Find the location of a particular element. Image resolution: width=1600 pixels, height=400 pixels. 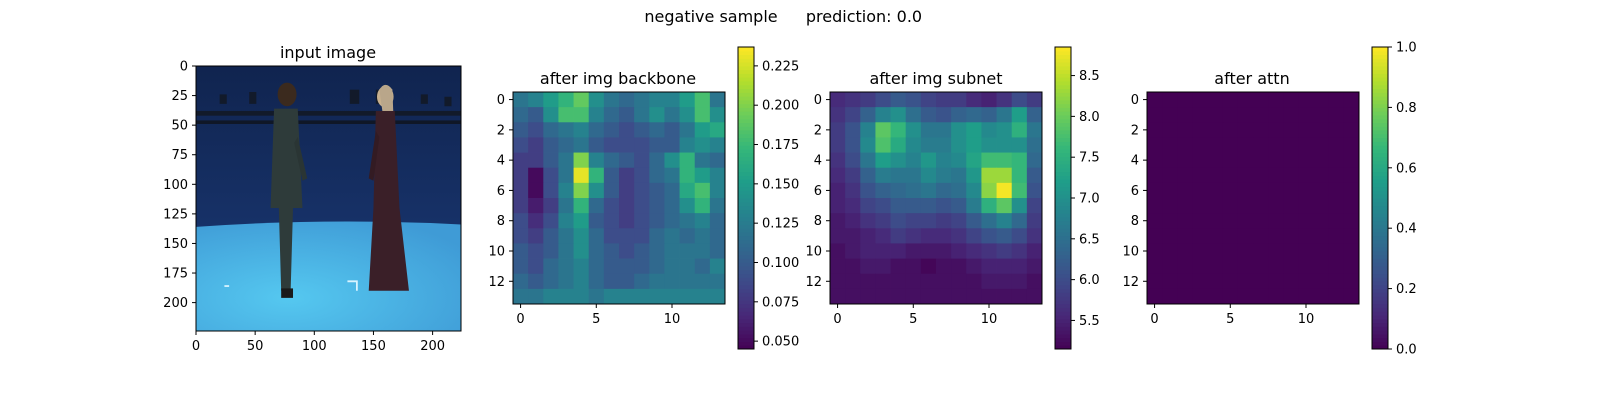

input-image-axes: 0 50 100 150 200 0 25 50 75 100 125 150 175 200 is located at coordinates (304, 207).